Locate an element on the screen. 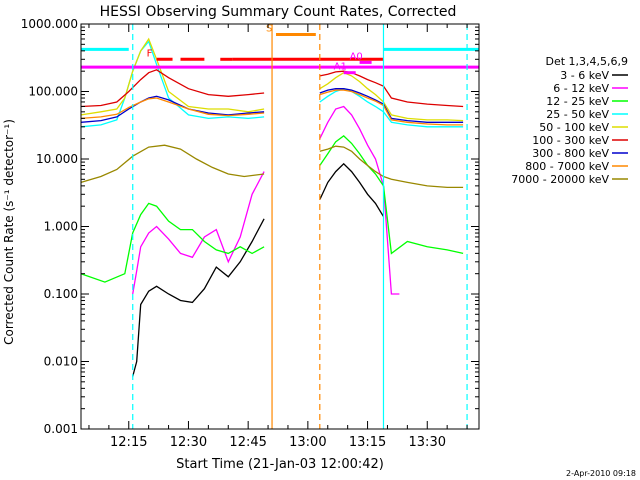 The width and height of the screenshot is (640, 480). y-tick-label: 100.000 is located at coordinates (53, 92).